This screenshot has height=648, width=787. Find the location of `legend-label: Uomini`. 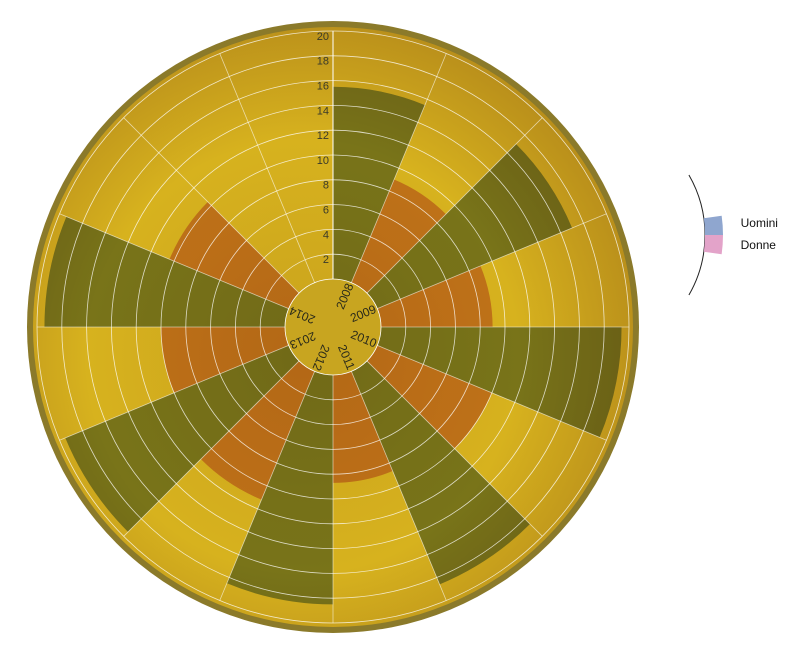

legend-label: Uomini is located at coordinates (759, 223).